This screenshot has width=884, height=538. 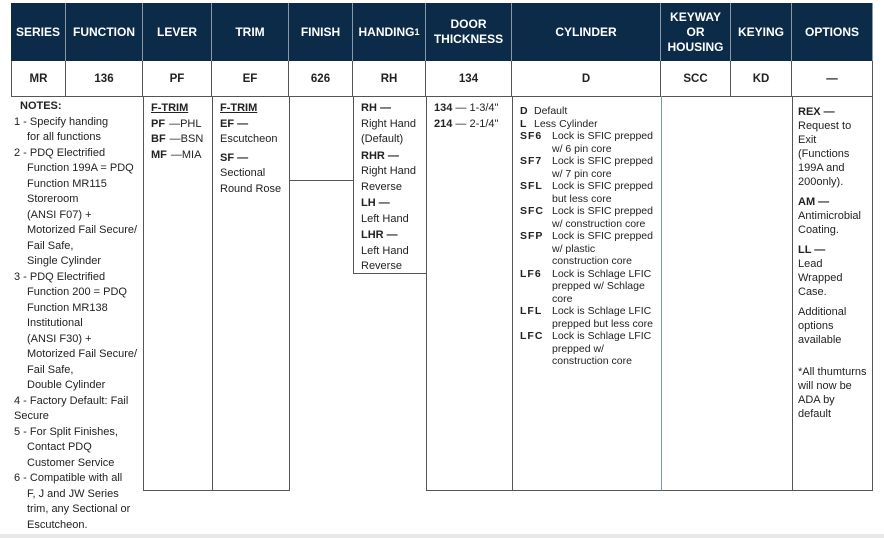 I want to click on lever-option: PF —PHL, so click(x=178, y=125).